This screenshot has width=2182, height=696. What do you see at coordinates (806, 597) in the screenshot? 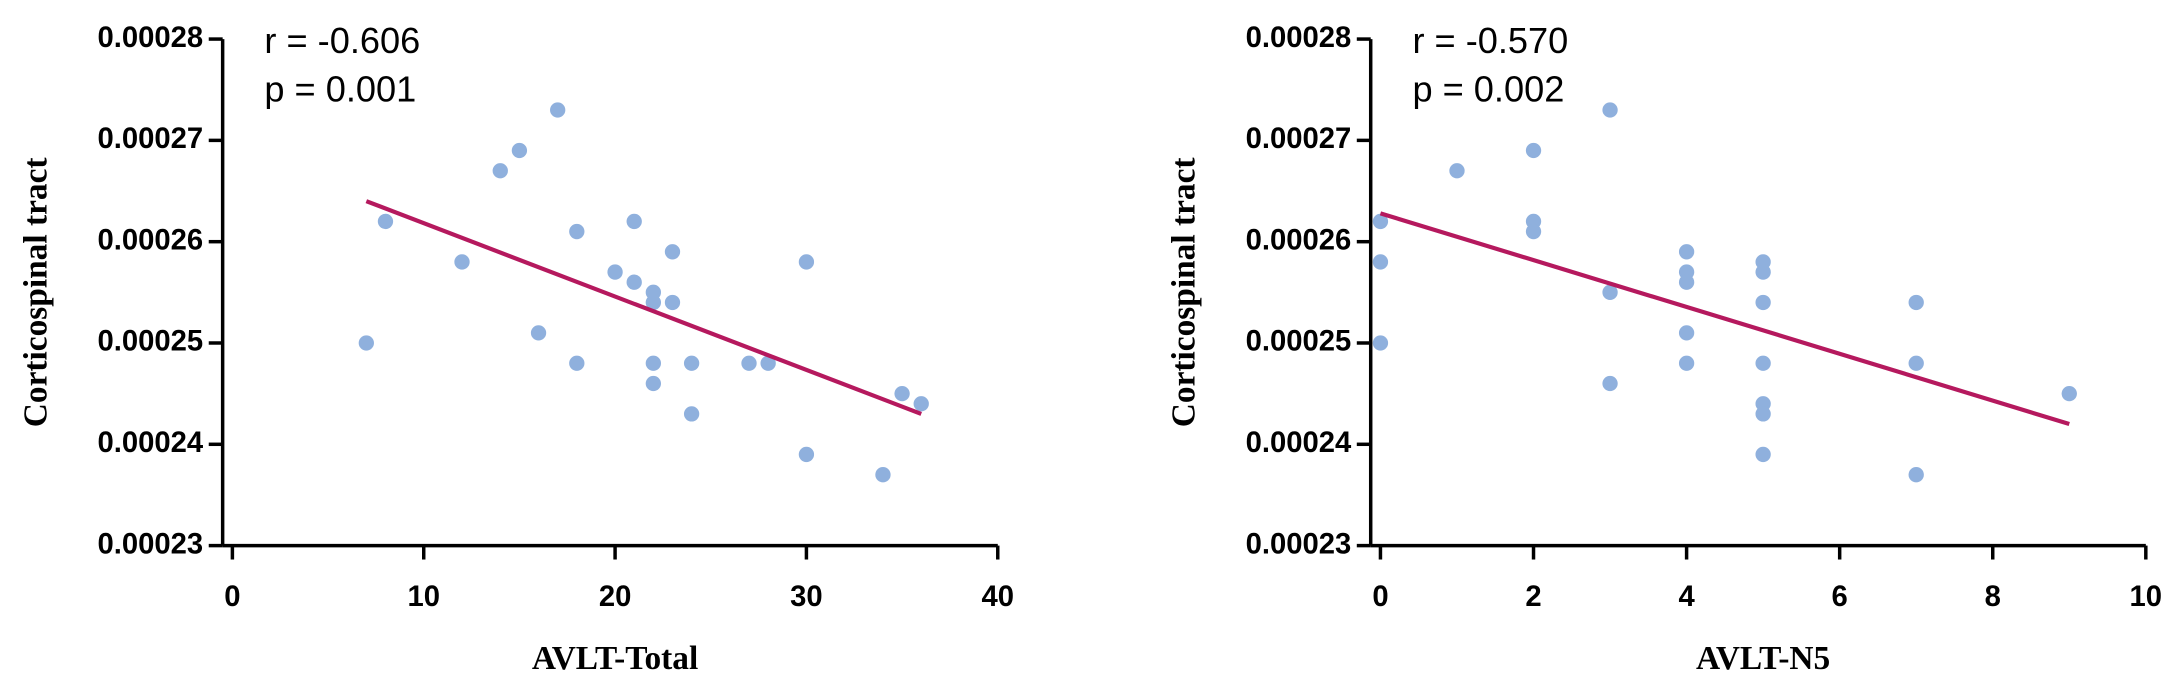
I see `x-tick-label: 30` at bounding box center [806, 597].